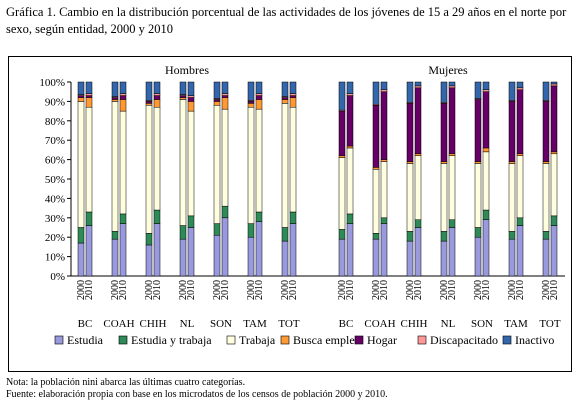 The height and width of the screenshot is (410, 580). I want to click on legend-label-4: Hogar, so click(382, 340).